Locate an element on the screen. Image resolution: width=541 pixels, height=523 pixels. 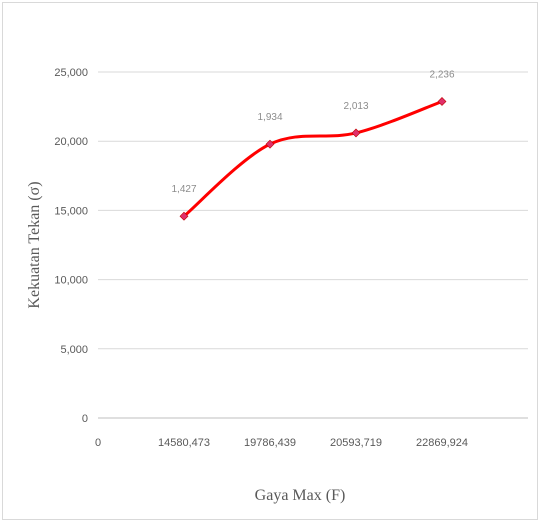
y-axis-title: Kekuatan Tekan (σ) is located at coordinates (34, 244).